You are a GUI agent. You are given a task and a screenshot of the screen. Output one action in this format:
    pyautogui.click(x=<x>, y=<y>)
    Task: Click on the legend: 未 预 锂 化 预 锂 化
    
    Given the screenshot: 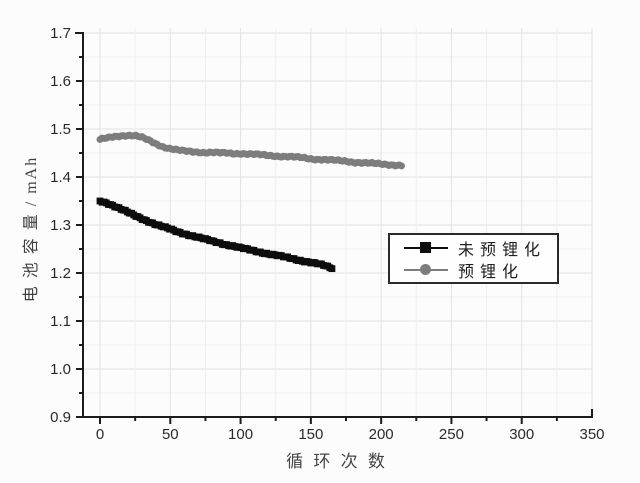 What is the action you would take?
    pyautogui.click(x=473, y=258)
    